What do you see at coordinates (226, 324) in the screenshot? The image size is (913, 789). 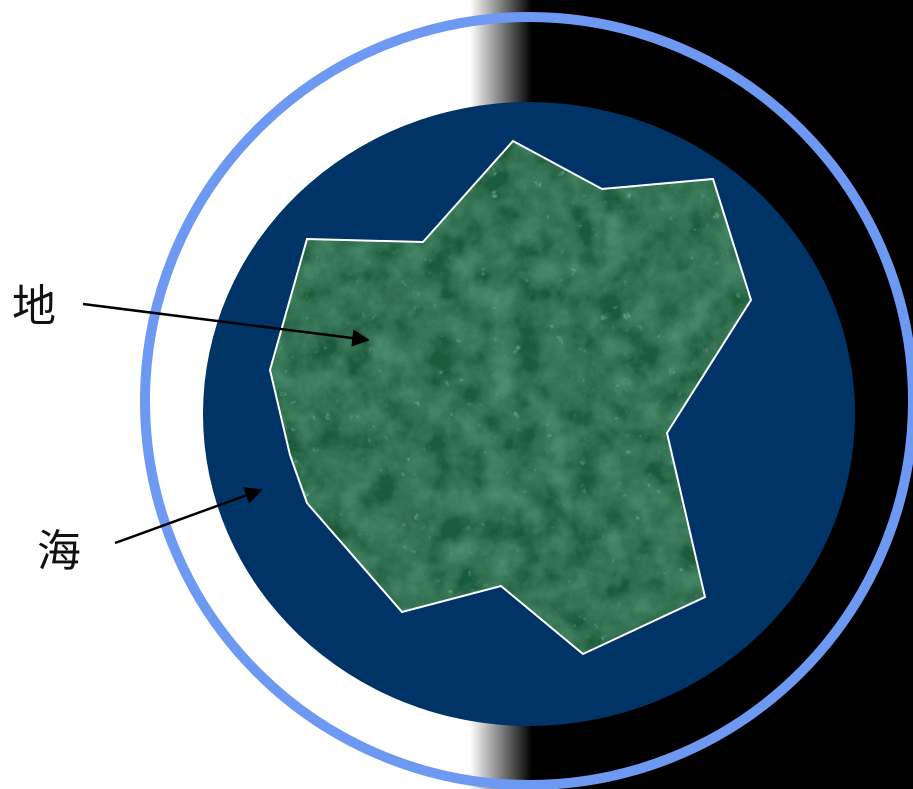 I see `land-arrow` at bounding box center [226, 324].